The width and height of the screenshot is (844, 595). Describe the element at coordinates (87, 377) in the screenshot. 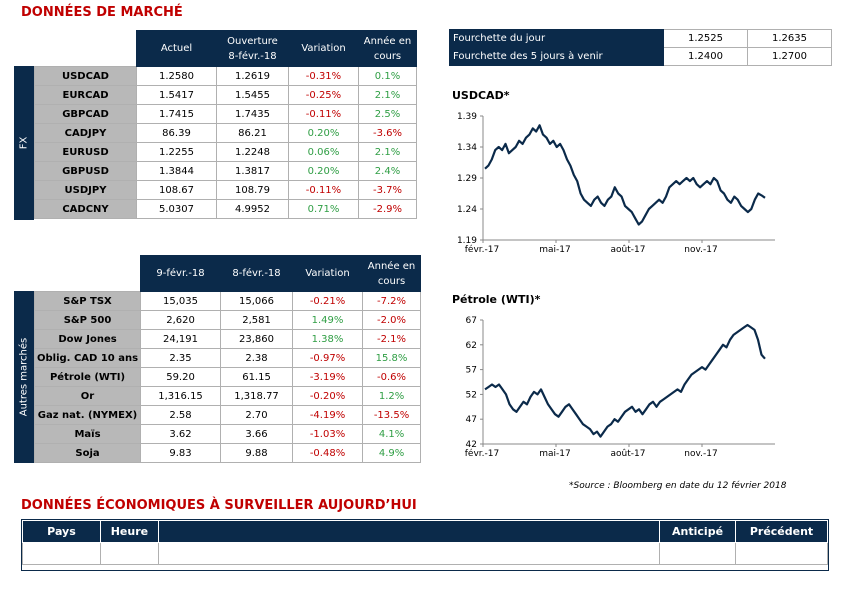

I see `other-row-label: Pétrole (WTI)` at that location.